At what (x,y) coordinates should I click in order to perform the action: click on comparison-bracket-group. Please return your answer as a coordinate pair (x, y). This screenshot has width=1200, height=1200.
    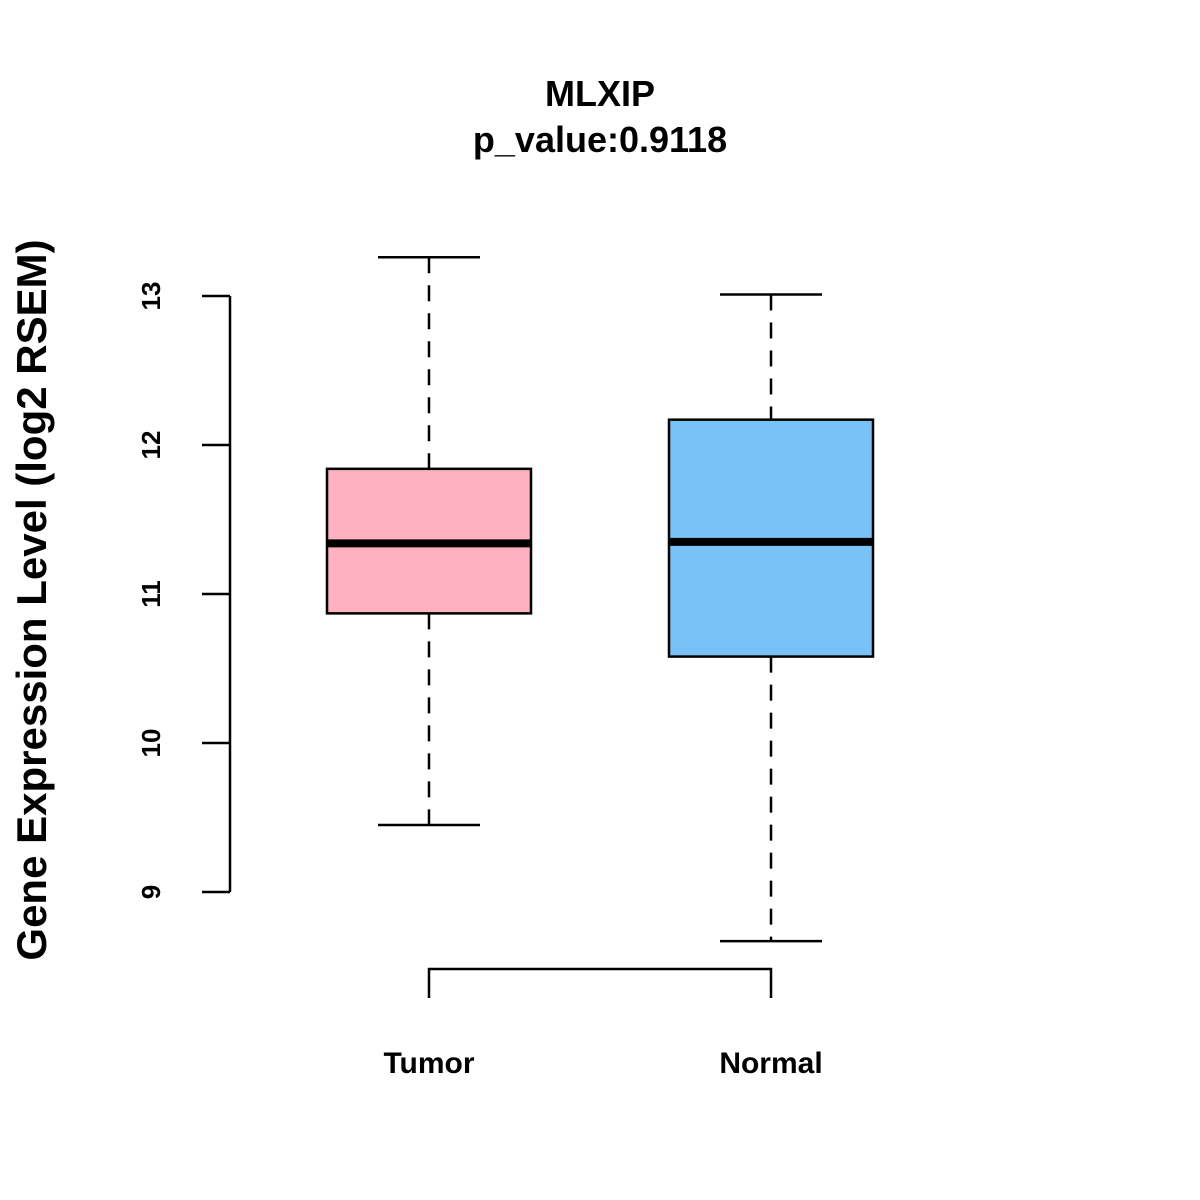
    Looking at the image, I should click on (600, 982).